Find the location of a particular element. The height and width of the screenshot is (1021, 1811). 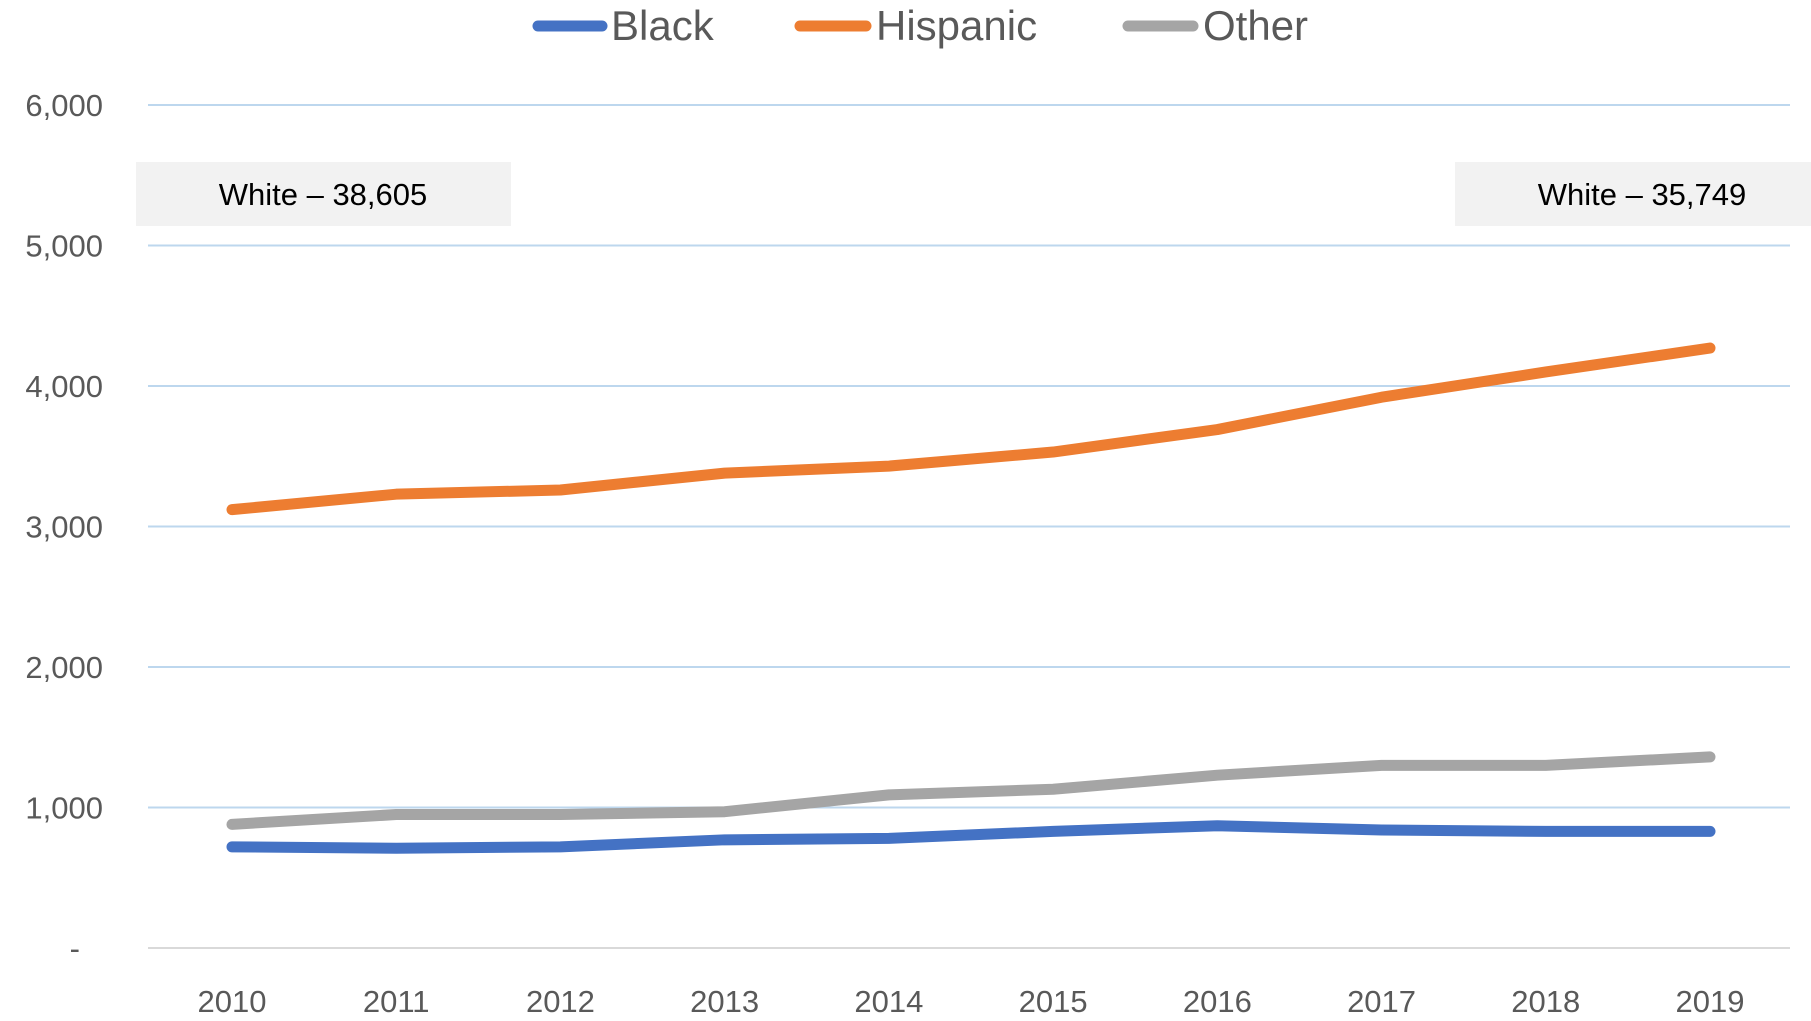

x-tick-label-2018: 2018 is located at coordinates (1545, 1001).